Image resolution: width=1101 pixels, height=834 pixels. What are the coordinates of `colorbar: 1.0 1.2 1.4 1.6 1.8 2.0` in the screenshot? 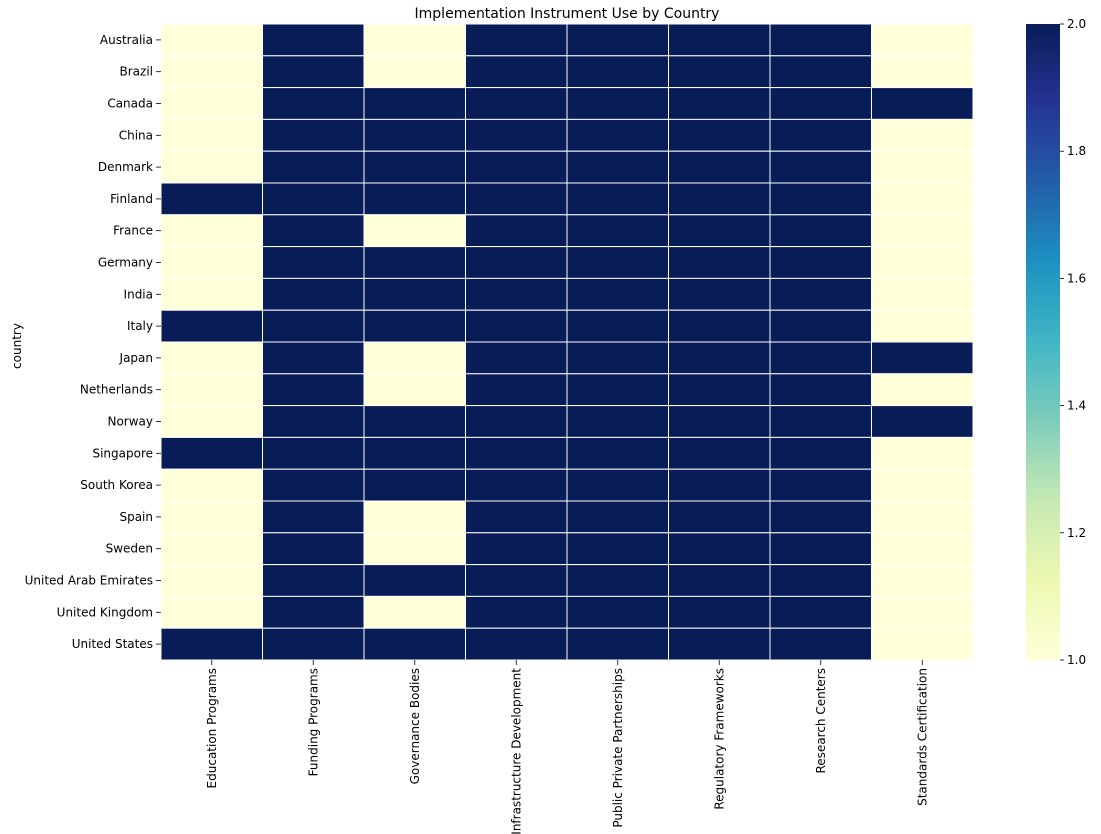 It's located at (1056, 342).